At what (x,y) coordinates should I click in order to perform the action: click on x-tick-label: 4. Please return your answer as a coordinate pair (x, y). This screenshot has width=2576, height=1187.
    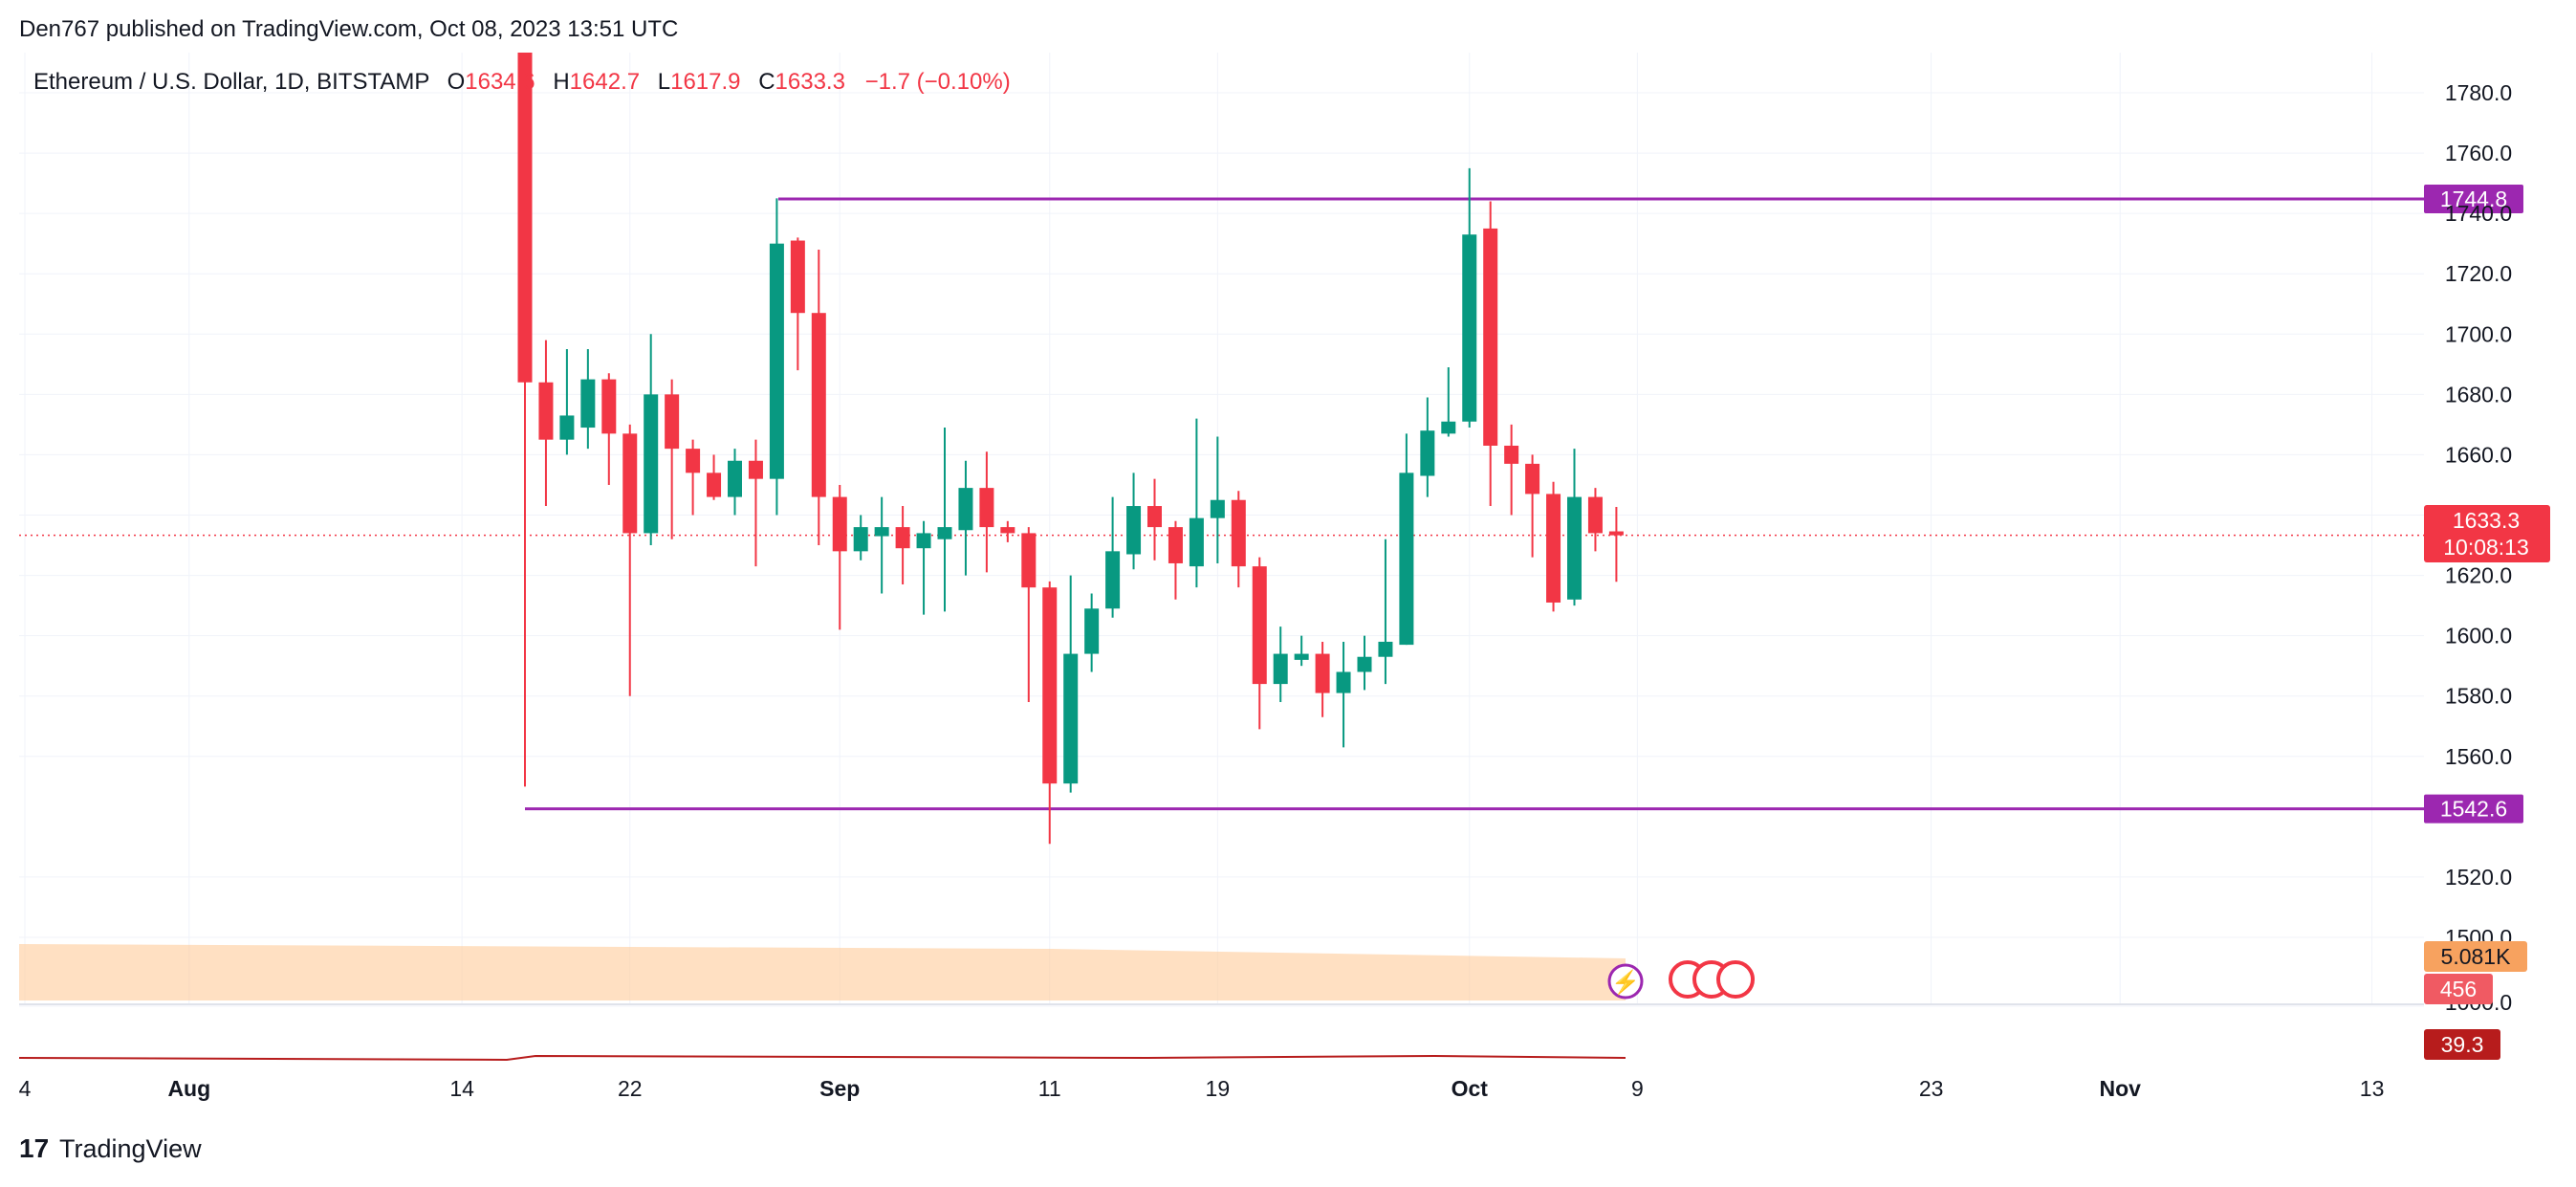
    Looking at the image, I should click on (25, 1088).